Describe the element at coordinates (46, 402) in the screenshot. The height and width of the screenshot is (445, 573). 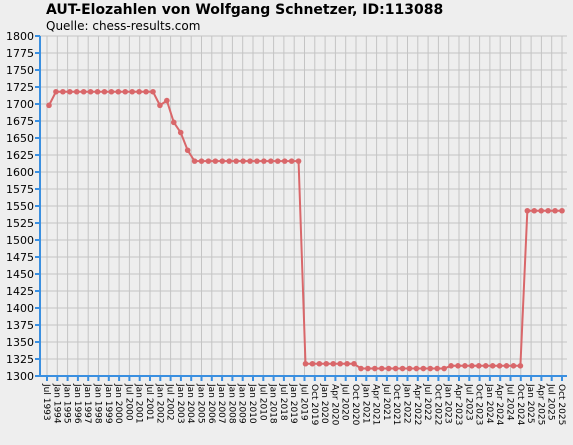
I see `x-tick-label: Jul 1993` at that location.